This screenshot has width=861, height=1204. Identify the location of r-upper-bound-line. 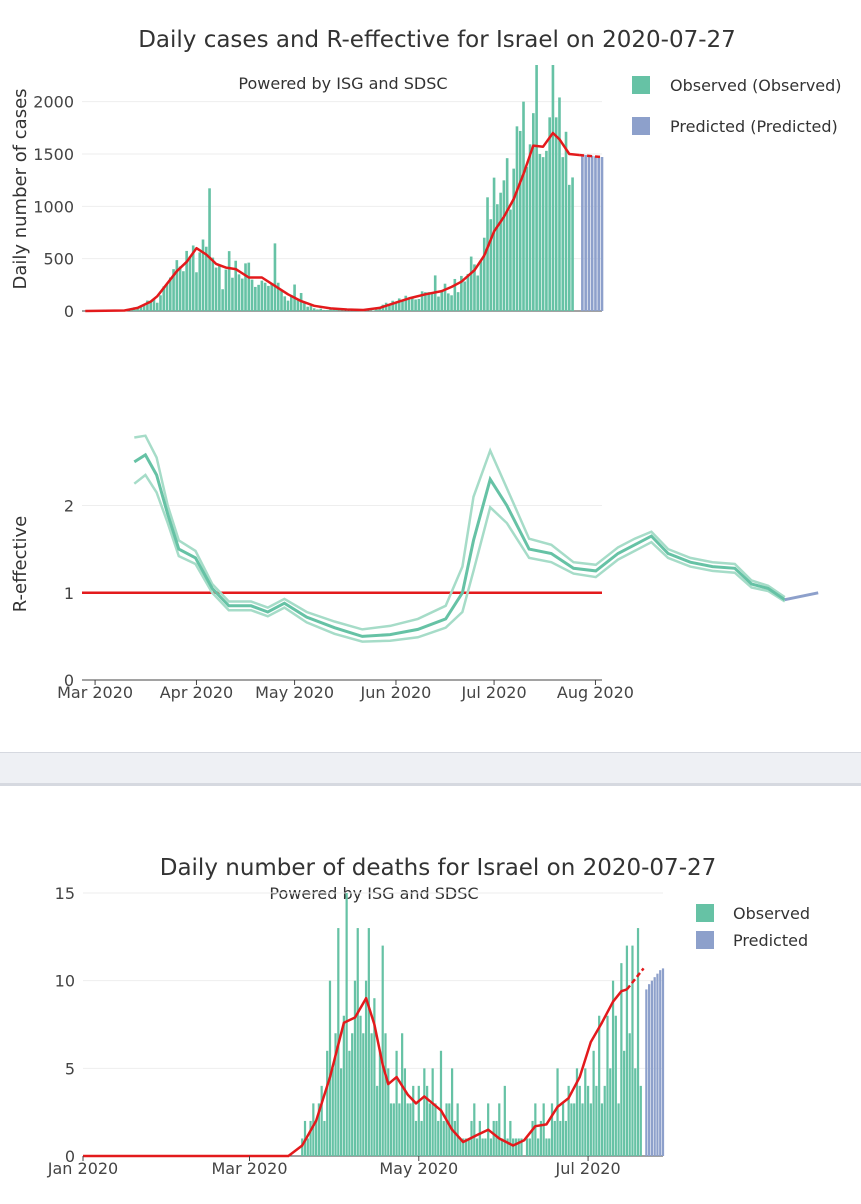
(459, 533).